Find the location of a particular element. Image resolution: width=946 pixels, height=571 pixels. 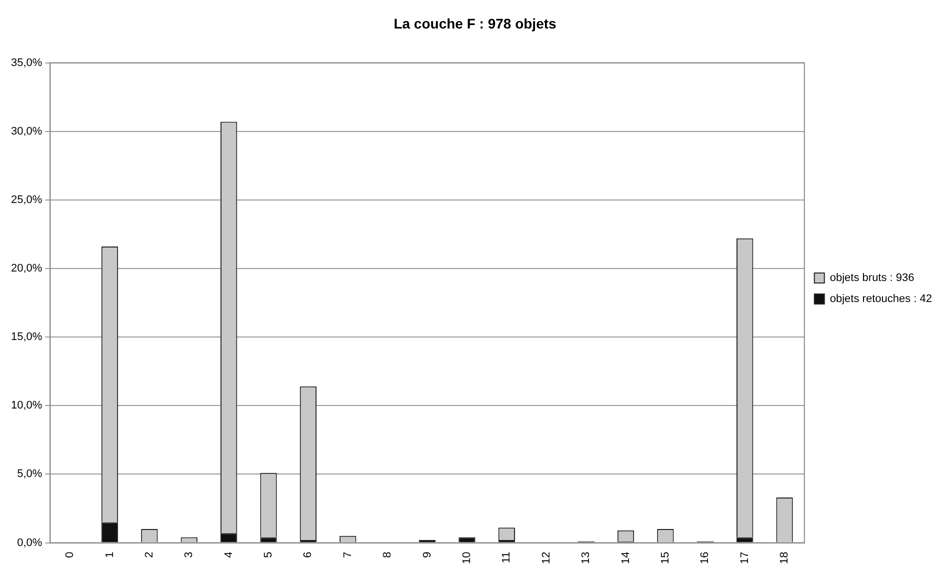

x-tick-label: 12 is located at coordinates (546, 558).